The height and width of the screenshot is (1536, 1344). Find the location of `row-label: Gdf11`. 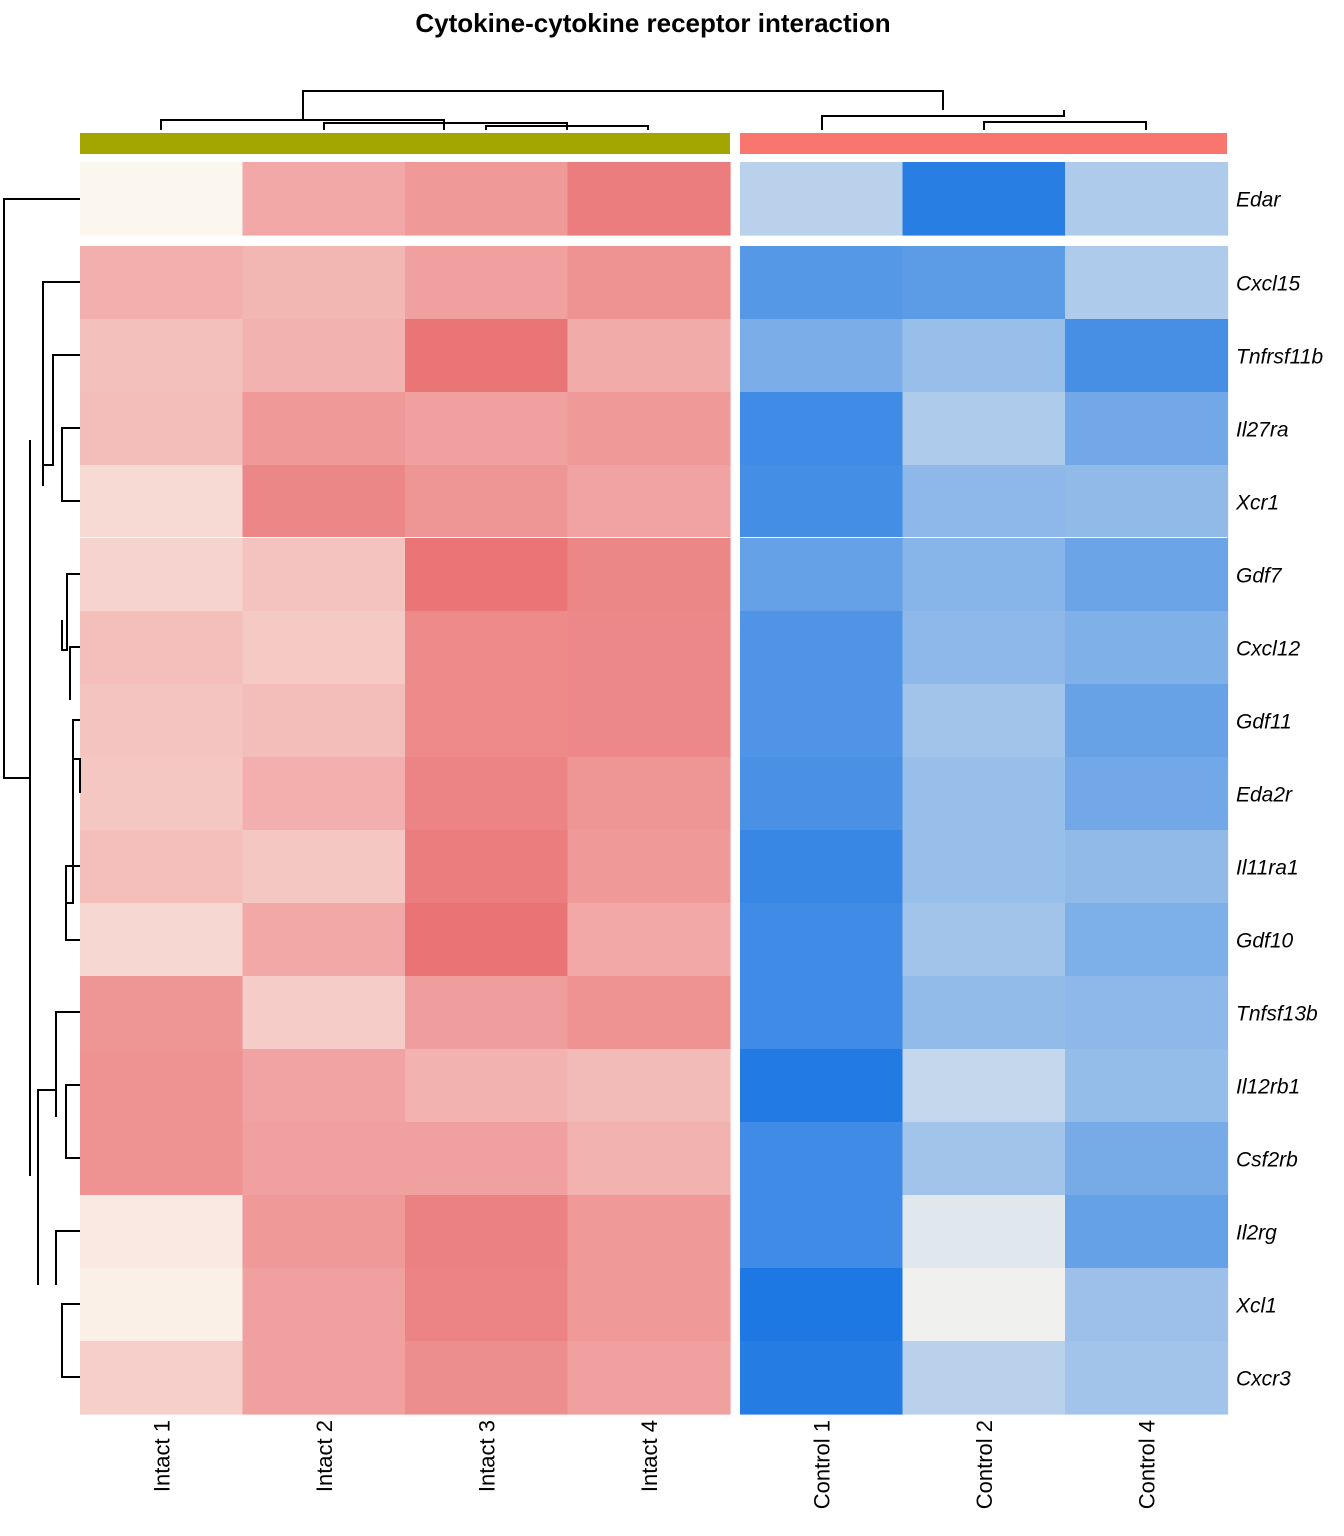

row-label: Gdf11 is located at coordinates (1264, 722).